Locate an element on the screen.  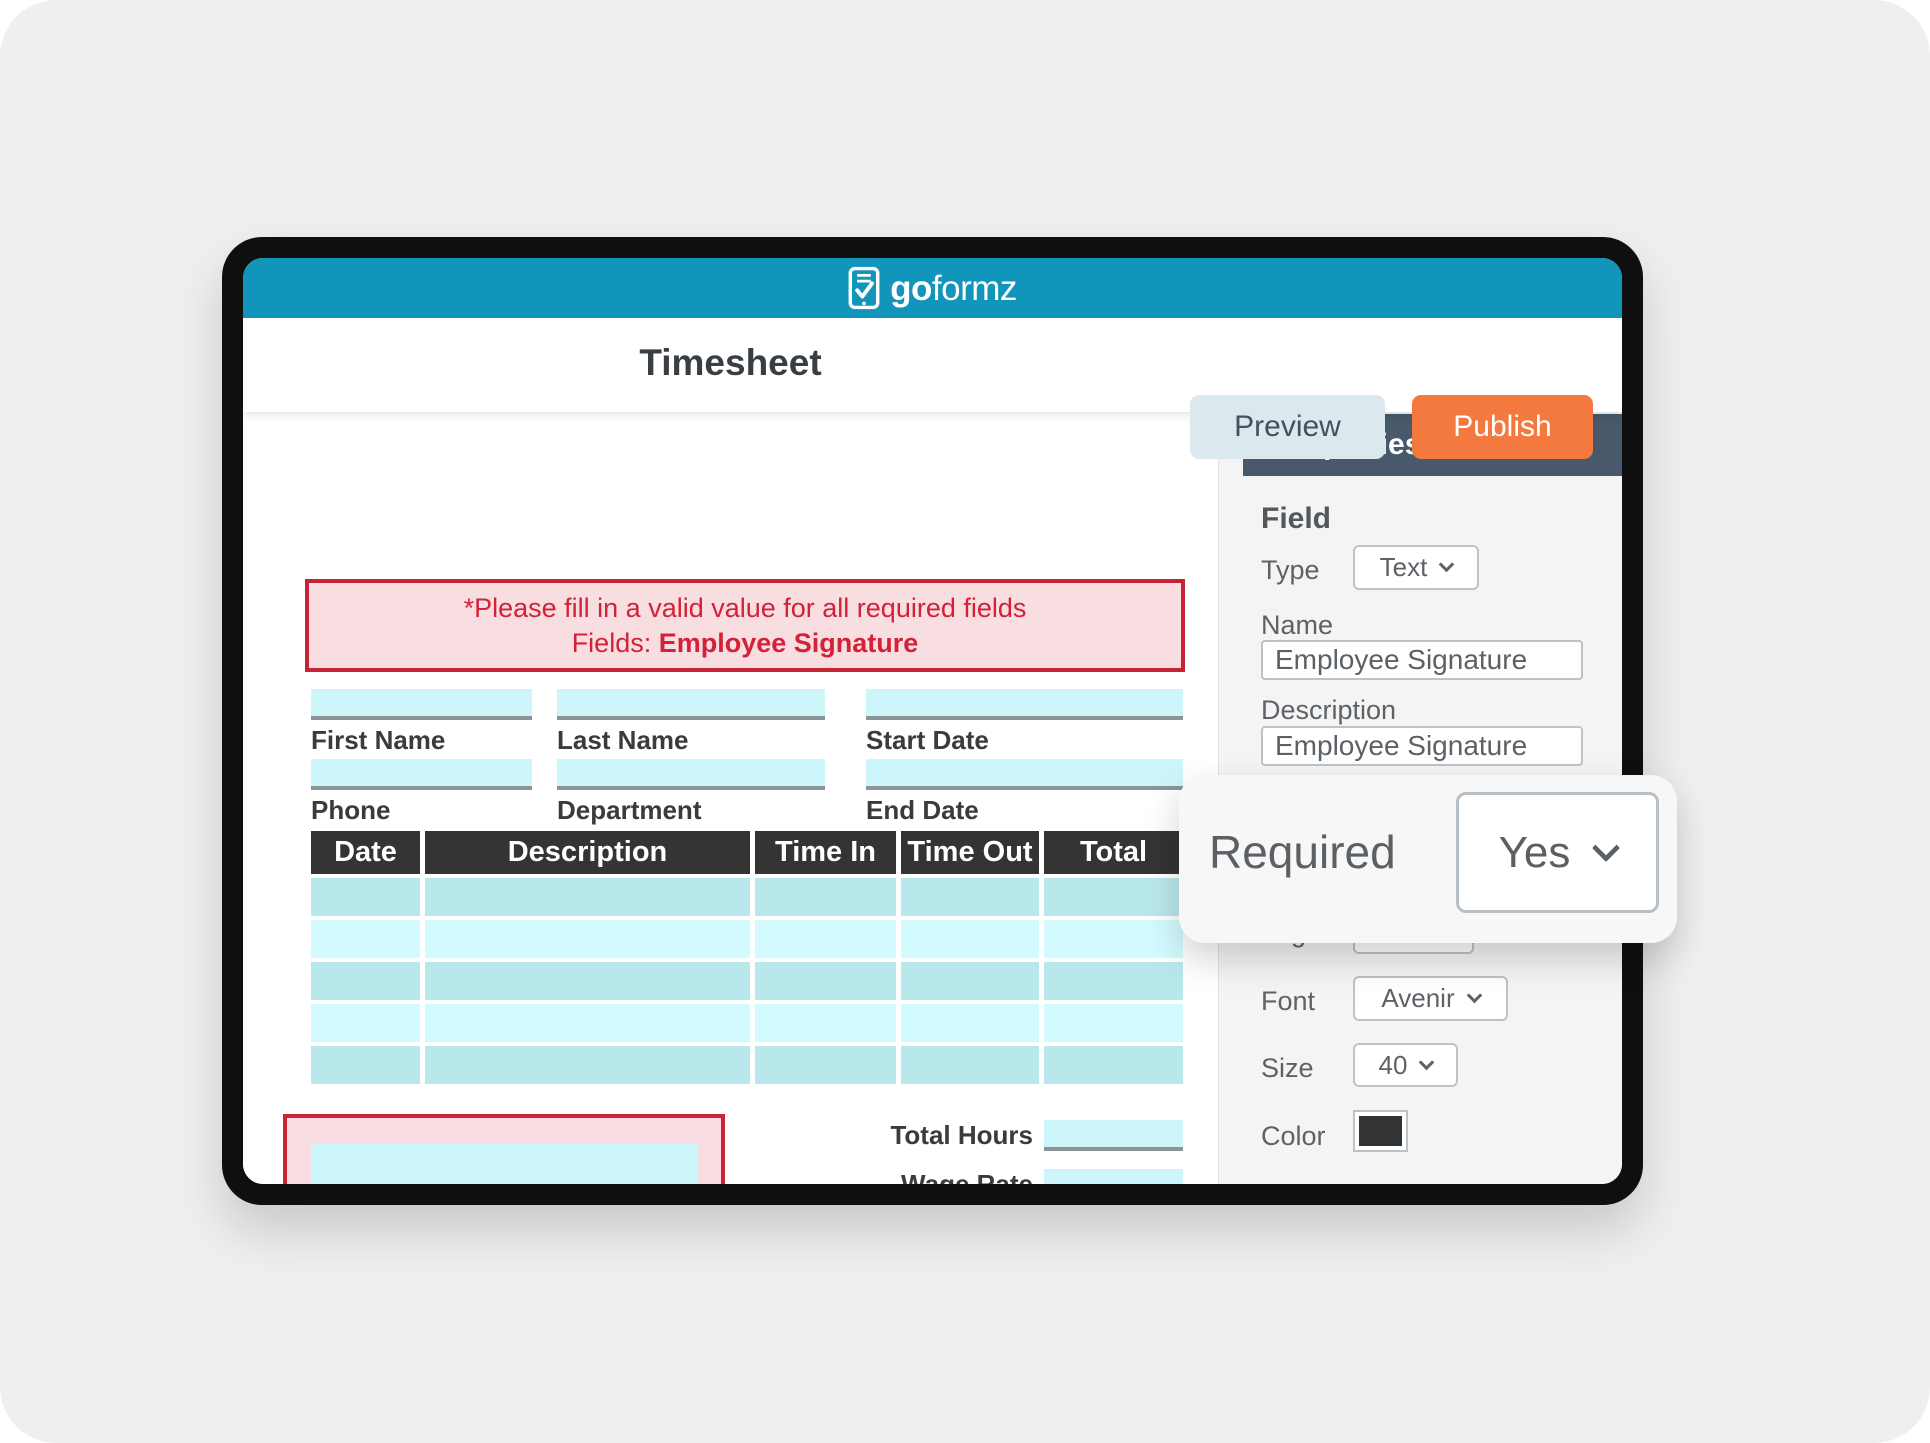
goformz-wordmark: goformz is located at coordinates (953, 288).